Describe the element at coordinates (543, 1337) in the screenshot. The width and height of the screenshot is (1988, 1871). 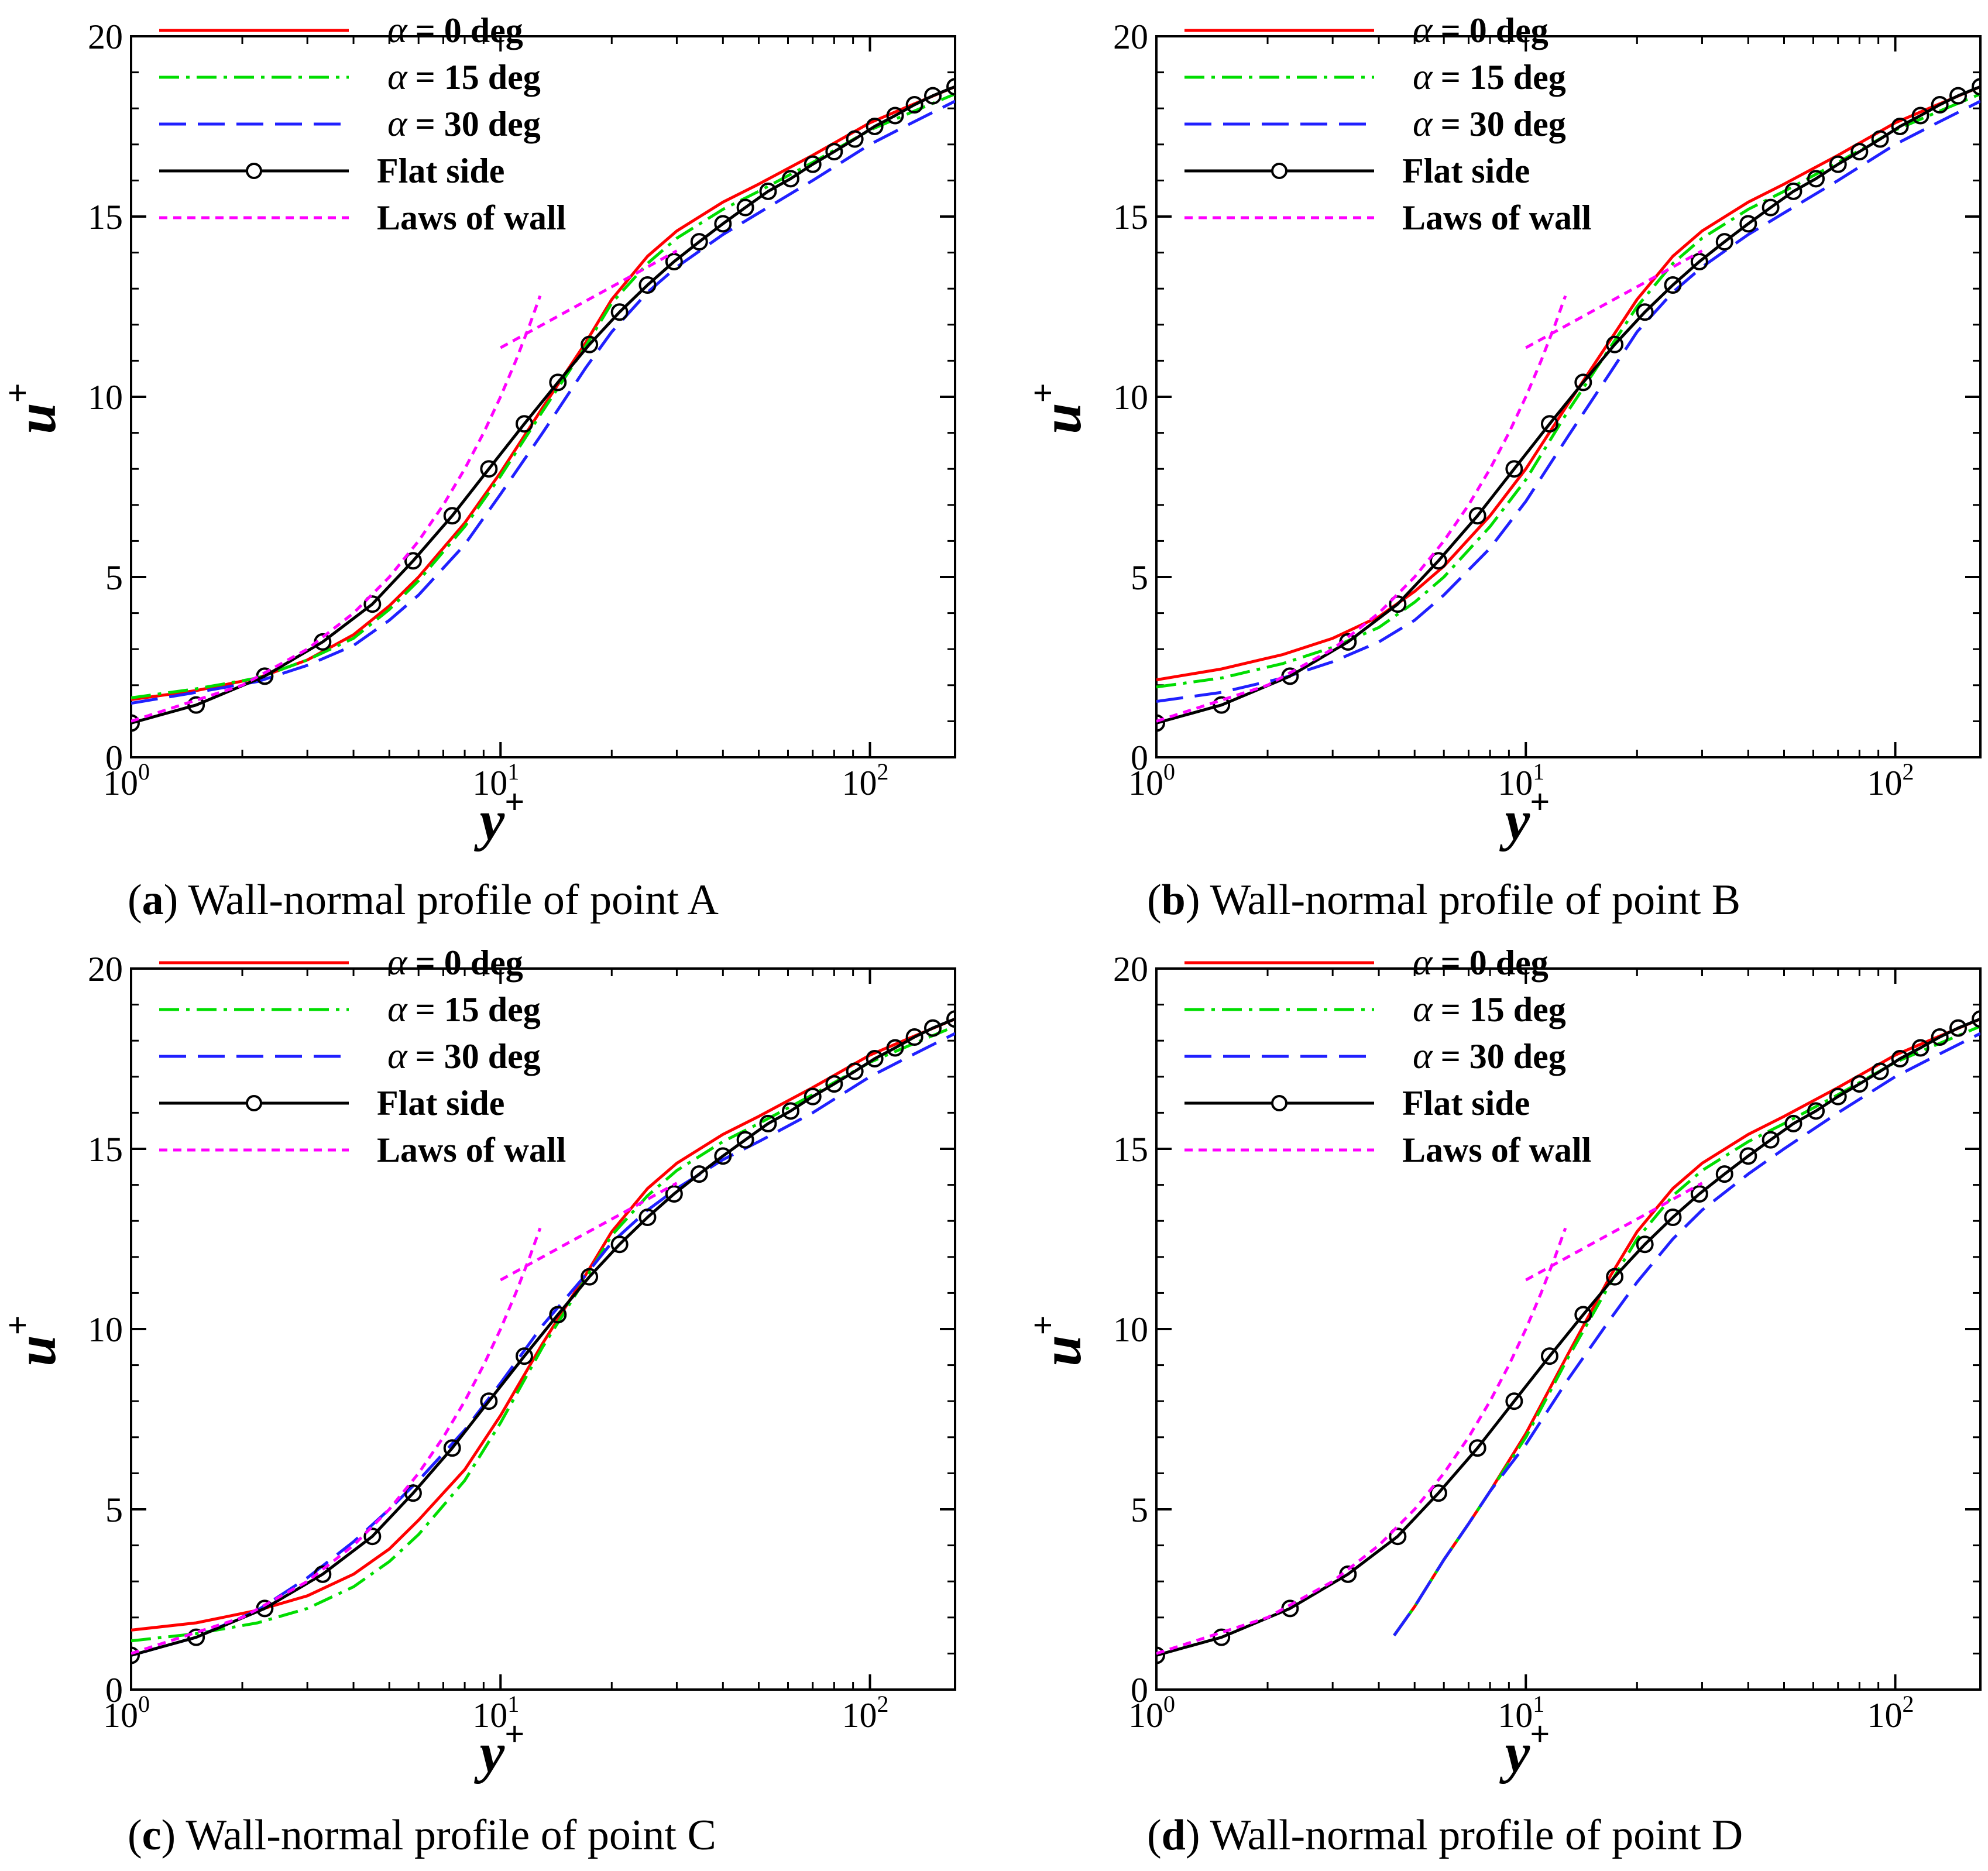
I see `series-line-flat-side` at that location.